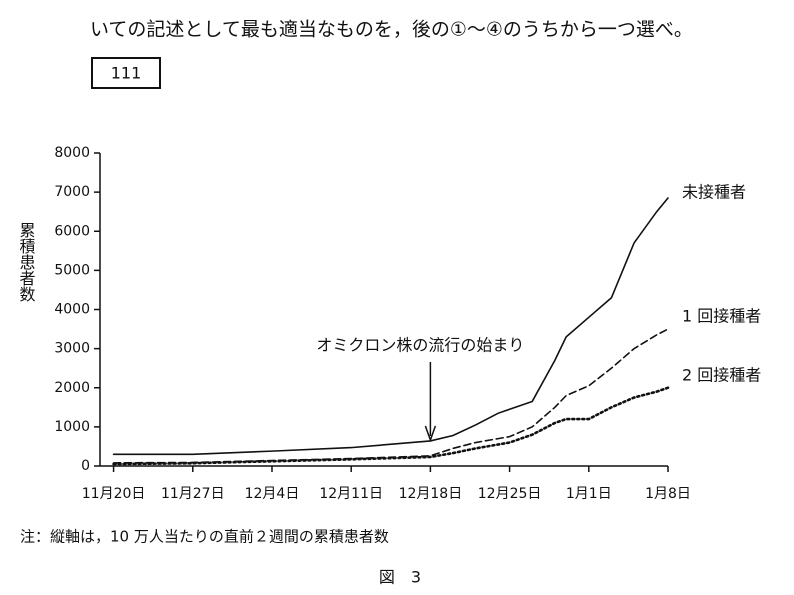 The height and width of the screenshot is (595, 794). What do you see at coordinates (72, 192) in the screenshot?
I see `y-tick-label: 7000` at bounding box center [72, 192].